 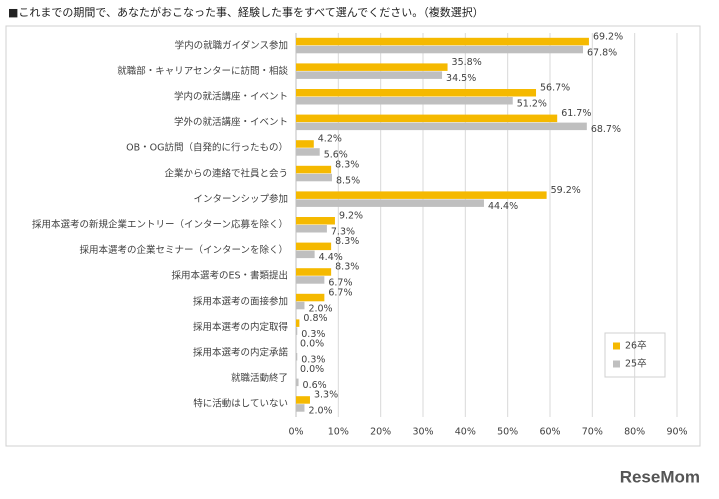 I want to click on x-tick-label: 70%, so click(x=592, y=432).